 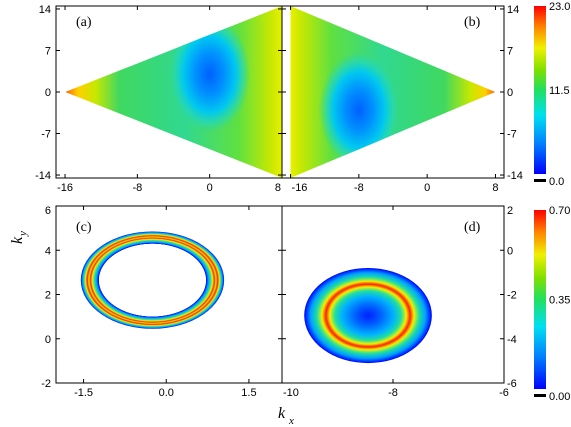 I want to click on y-tick-label: -4, so click(x=512, y=340).